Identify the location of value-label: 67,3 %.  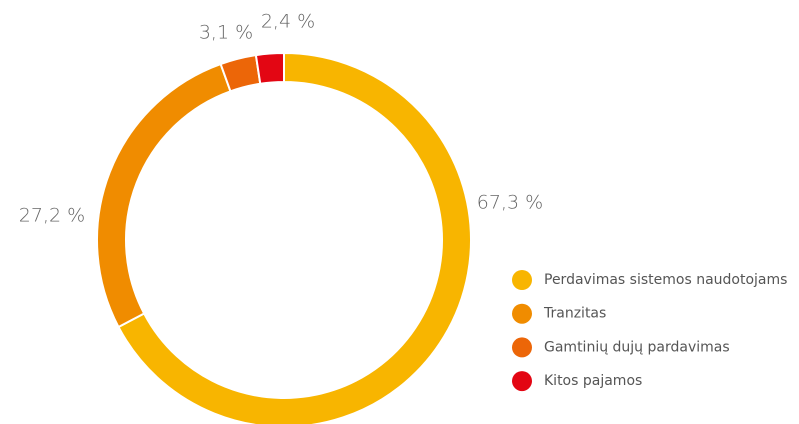
(510, 203).